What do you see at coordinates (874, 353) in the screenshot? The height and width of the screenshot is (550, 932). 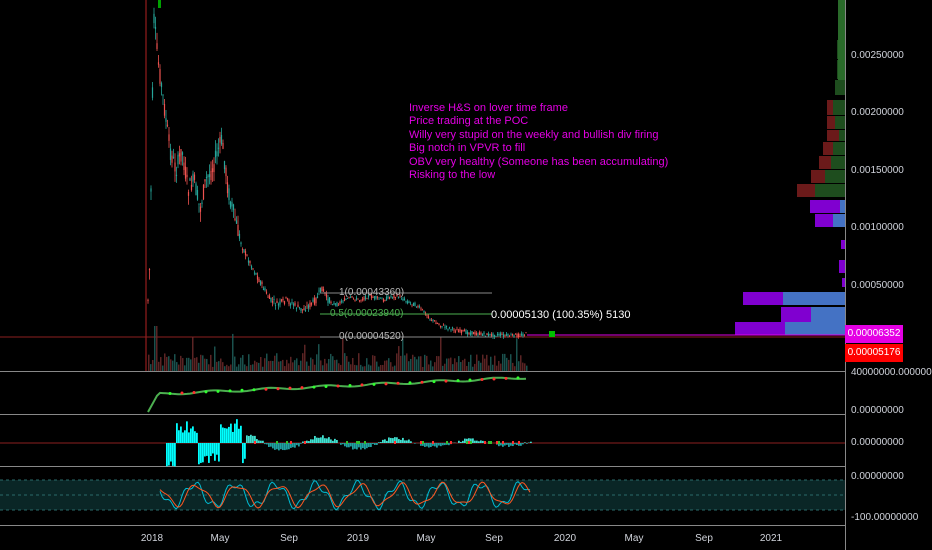 I see `last-price-tag: 0.00005176` at bounding box center [874, 353].